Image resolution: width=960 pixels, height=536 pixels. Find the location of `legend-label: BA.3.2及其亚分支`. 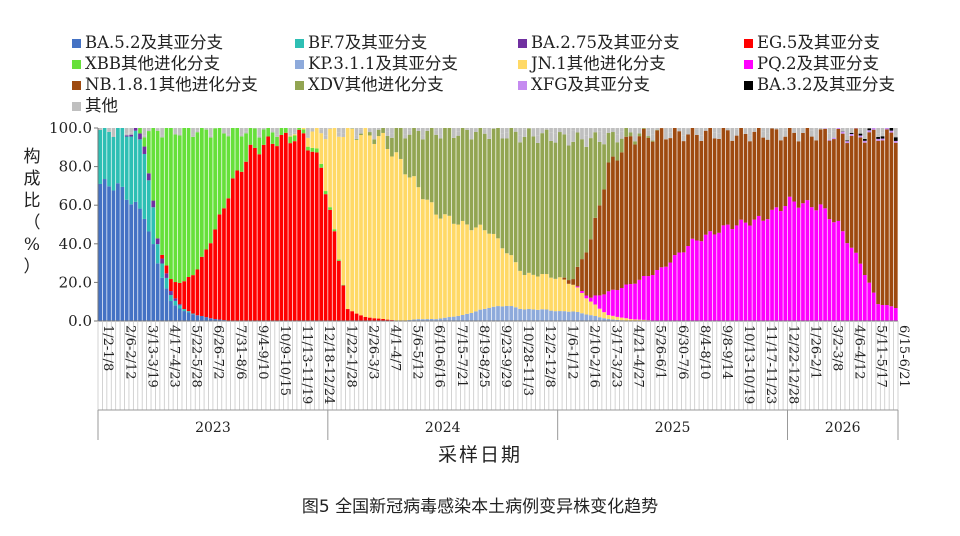

legend-label: BA.3.2及其亚分支 is located at coordinates (826, 84).